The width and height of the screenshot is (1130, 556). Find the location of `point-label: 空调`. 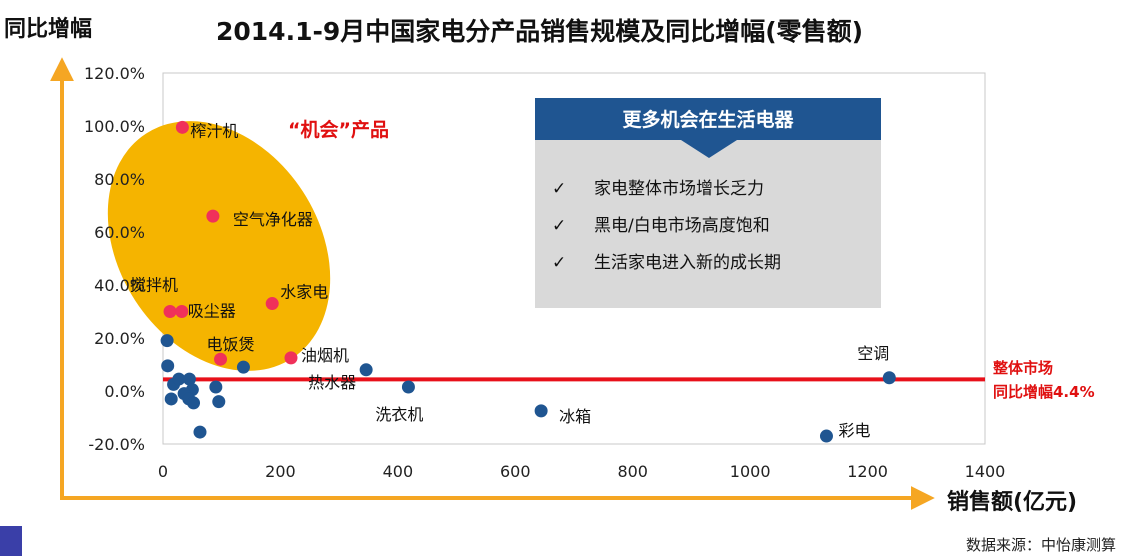

point-label: 空调 is located at coordinates (873, 353).